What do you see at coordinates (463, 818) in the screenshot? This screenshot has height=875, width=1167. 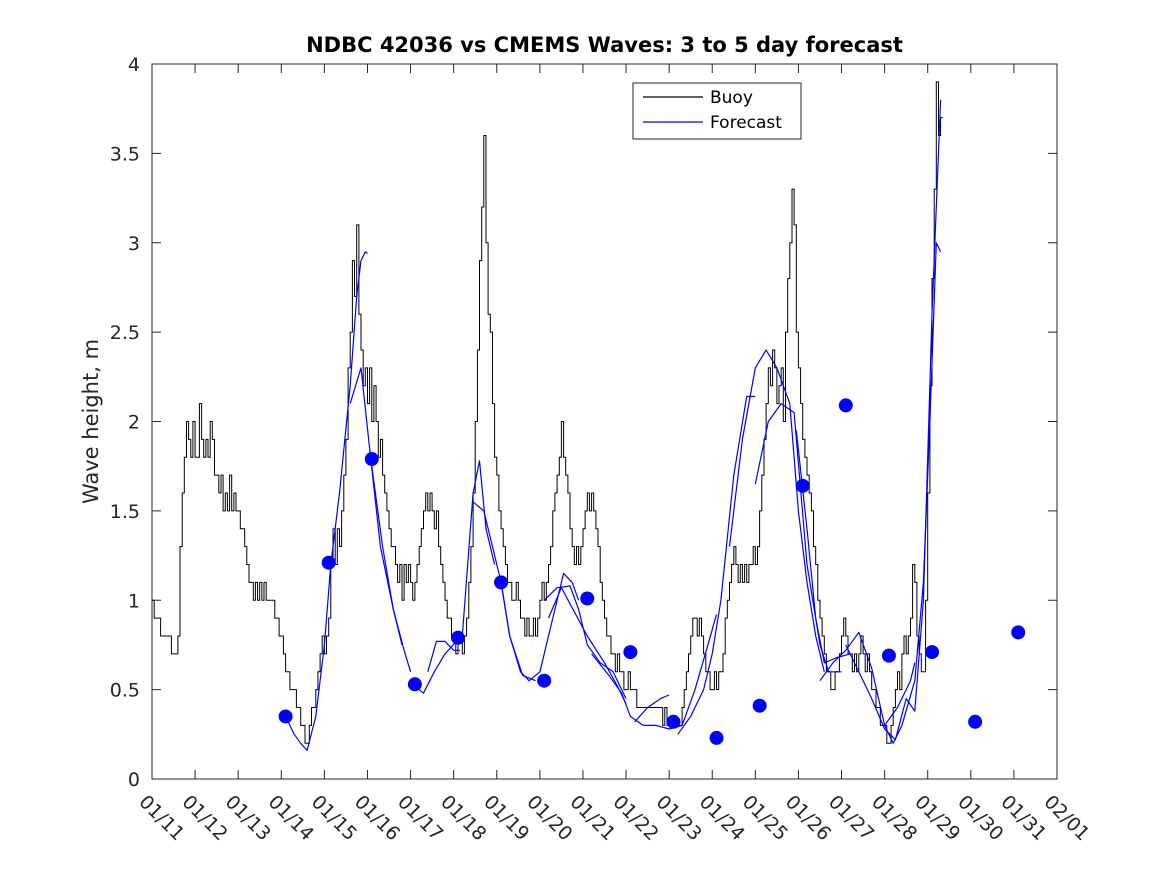 I see `x-tick-label: 01/18` at bounding box center [463, 818].